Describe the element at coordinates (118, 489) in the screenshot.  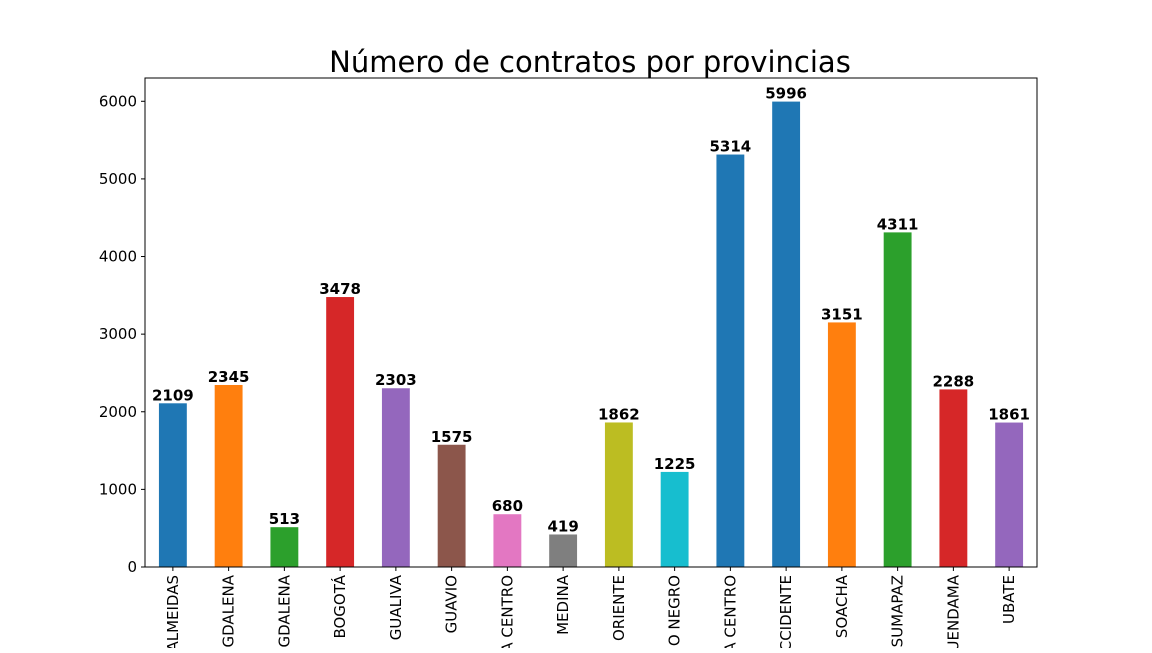
I see `y-tick-label: 1000` at that location.